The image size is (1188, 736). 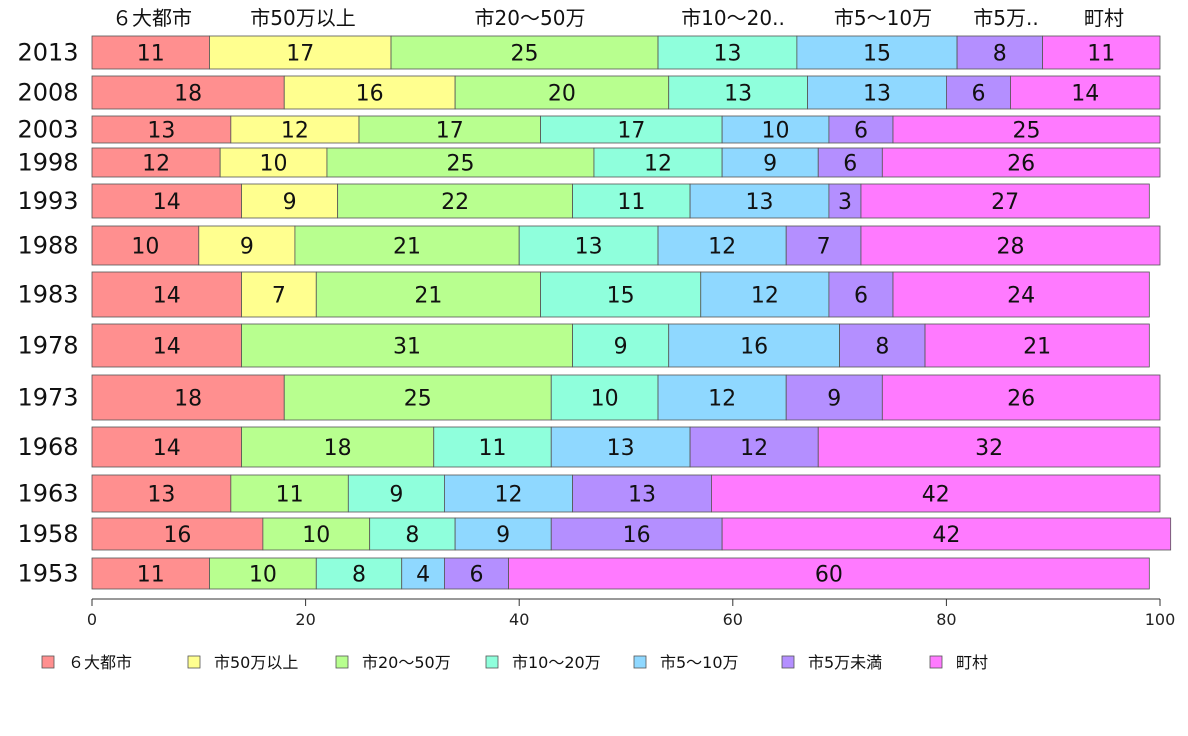 I want to click on x-axis: 0 20 40 60 80 100, so click(x=631, y=613).